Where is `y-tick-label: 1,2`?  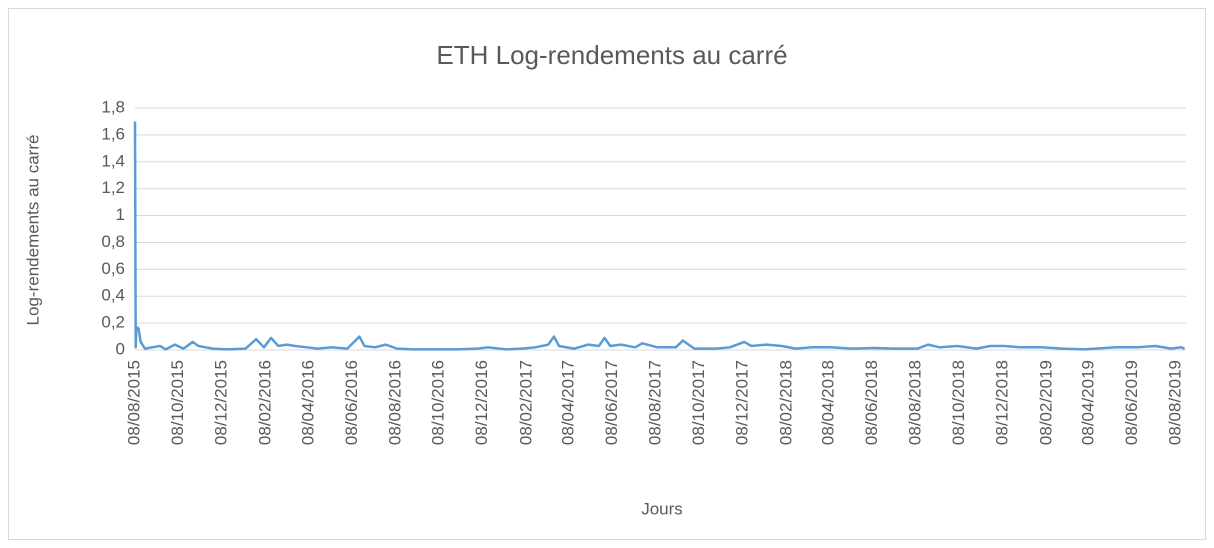 y-tick-label: 1,2 is located at coordinates (113, 187).